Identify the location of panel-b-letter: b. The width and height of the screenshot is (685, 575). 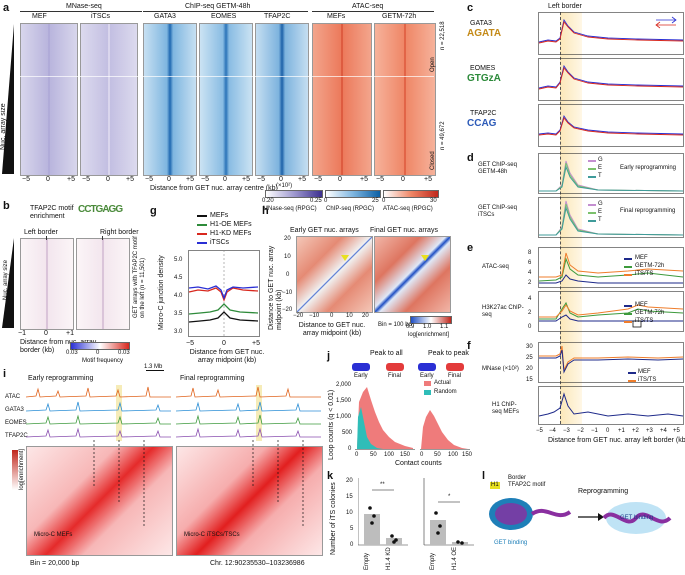
(6, 206).